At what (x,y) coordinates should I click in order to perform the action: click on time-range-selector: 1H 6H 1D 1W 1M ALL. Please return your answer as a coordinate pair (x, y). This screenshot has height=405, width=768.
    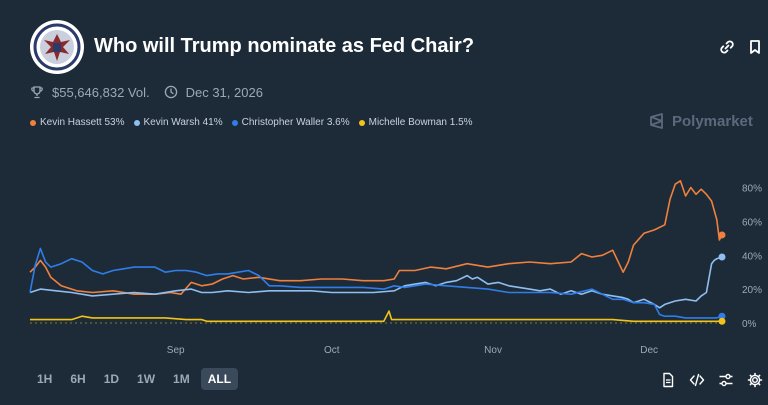
    Looking at the image, I should click on (136, 379).